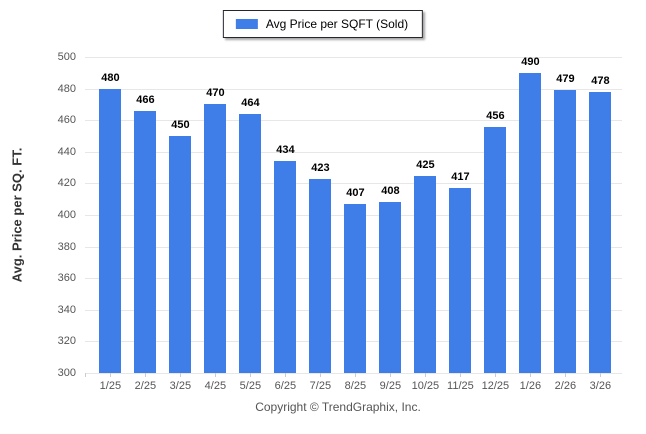 The width and height of the screenshot is (646, 434). What do you see at coordinates (338, 407) in the screenshot?
I see `copyright-text: Copyright © TrendGraphix, Inc.` at bounding box center [338, 407].